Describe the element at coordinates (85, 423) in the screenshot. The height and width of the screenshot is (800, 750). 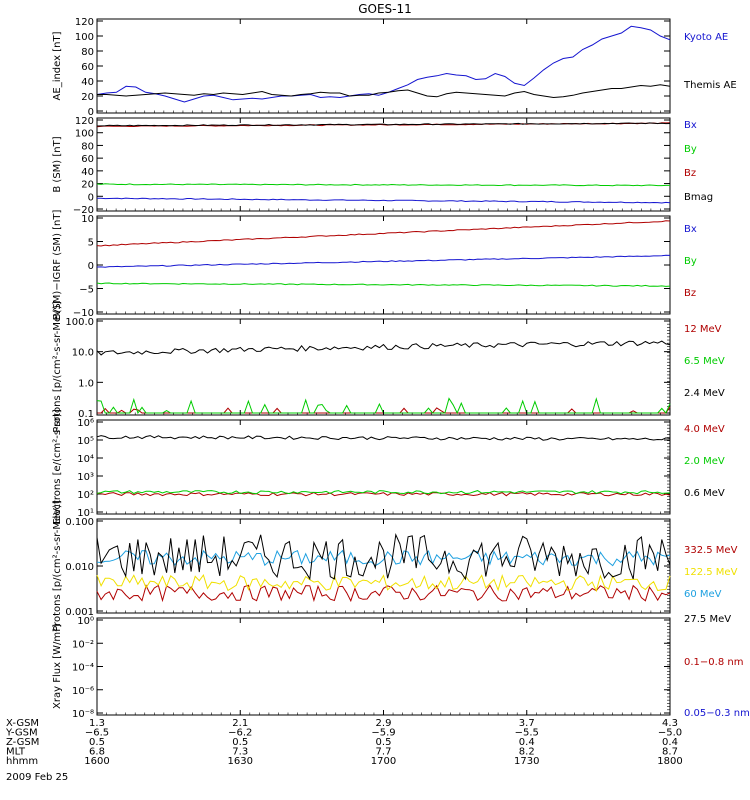
I see `y-tick-label: 10⁶` at that location.